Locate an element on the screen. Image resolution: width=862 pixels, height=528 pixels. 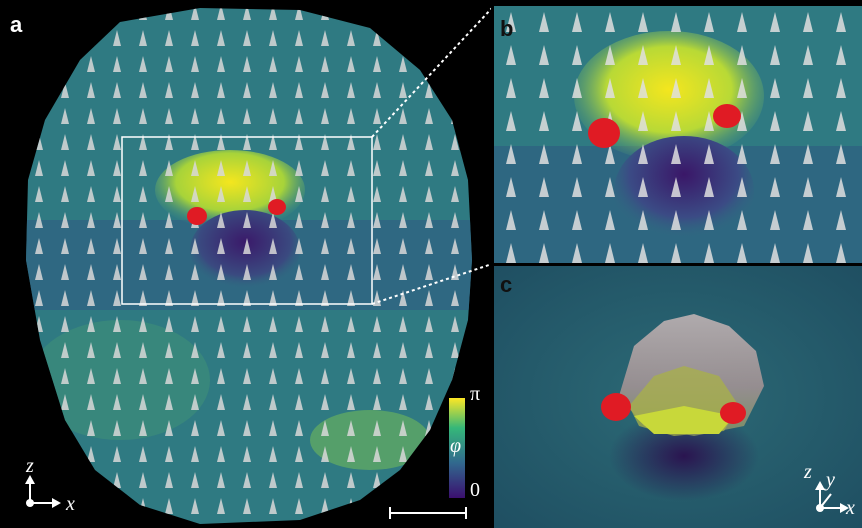
defect-right-b is located at coordinates (727, 116).